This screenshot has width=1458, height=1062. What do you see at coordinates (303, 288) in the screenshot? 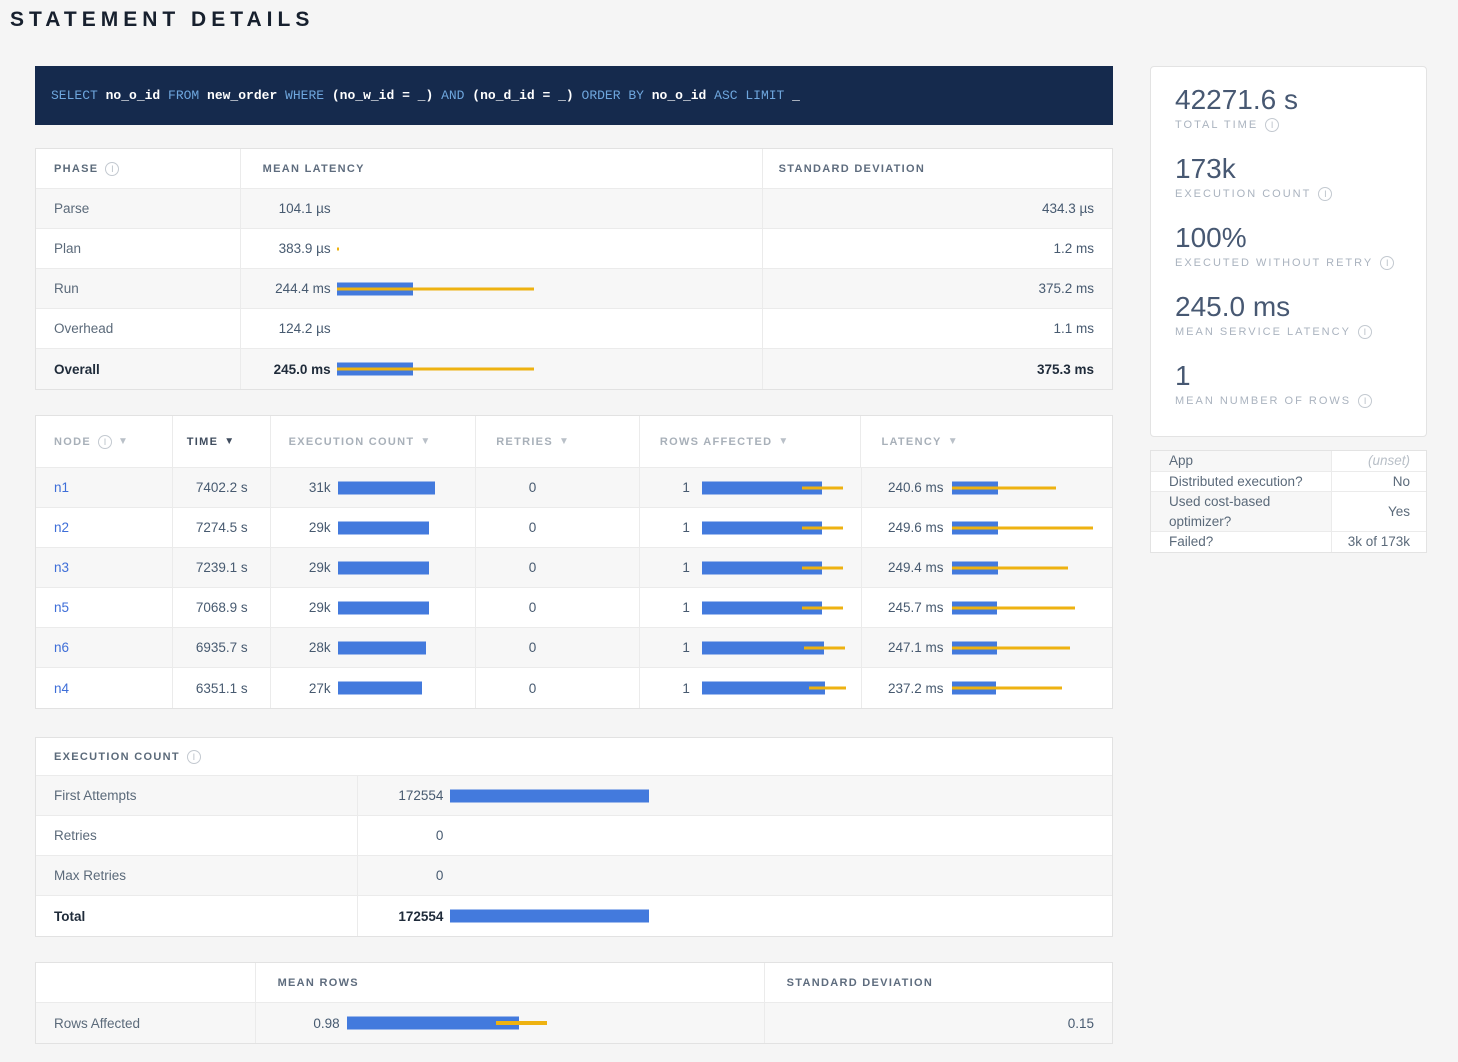
I see `mean-latency-value: 244.4 ms` at bounding box center [303, 288].